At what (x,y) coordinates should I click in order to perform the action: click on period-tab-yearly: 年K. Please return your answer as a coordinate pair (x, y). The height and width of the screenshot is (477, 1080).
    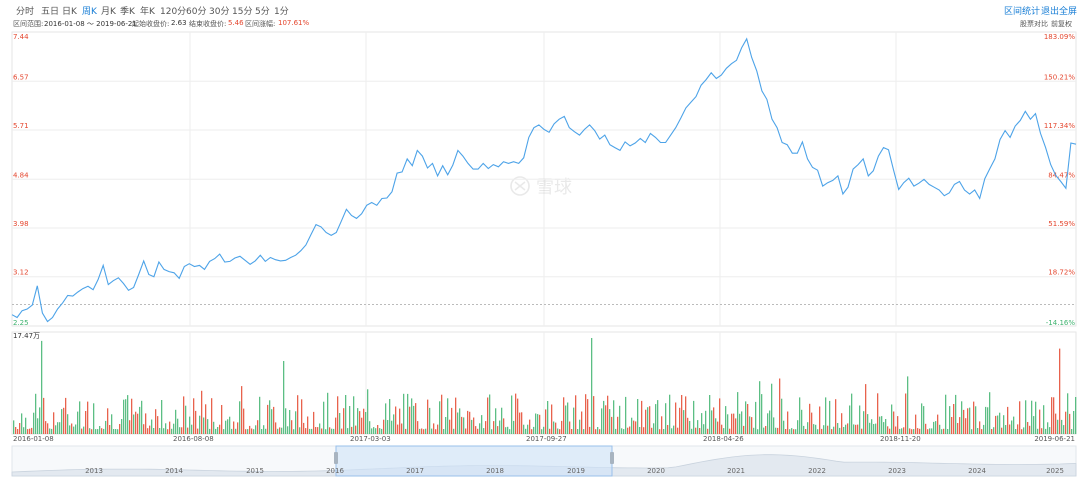
    Looking at the image, I should click on (147, 12).